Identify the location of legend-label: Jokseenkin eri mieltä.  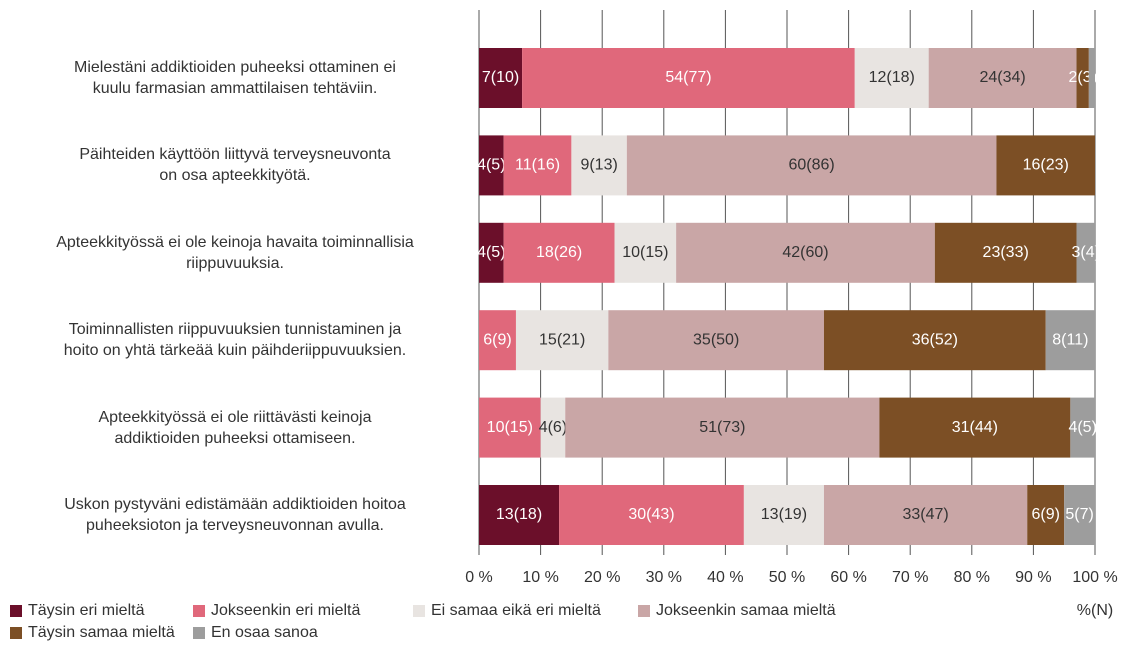
(286, 610).